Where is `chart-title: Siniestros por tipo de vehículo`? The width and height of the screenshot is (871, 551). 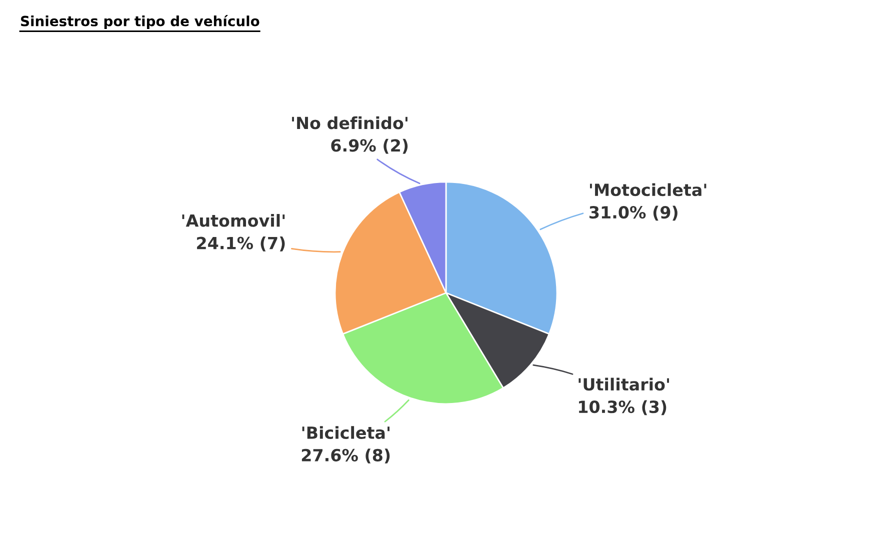
chart-title: Siniestros por tipo de vehículo is located at coordinates (140, 22).